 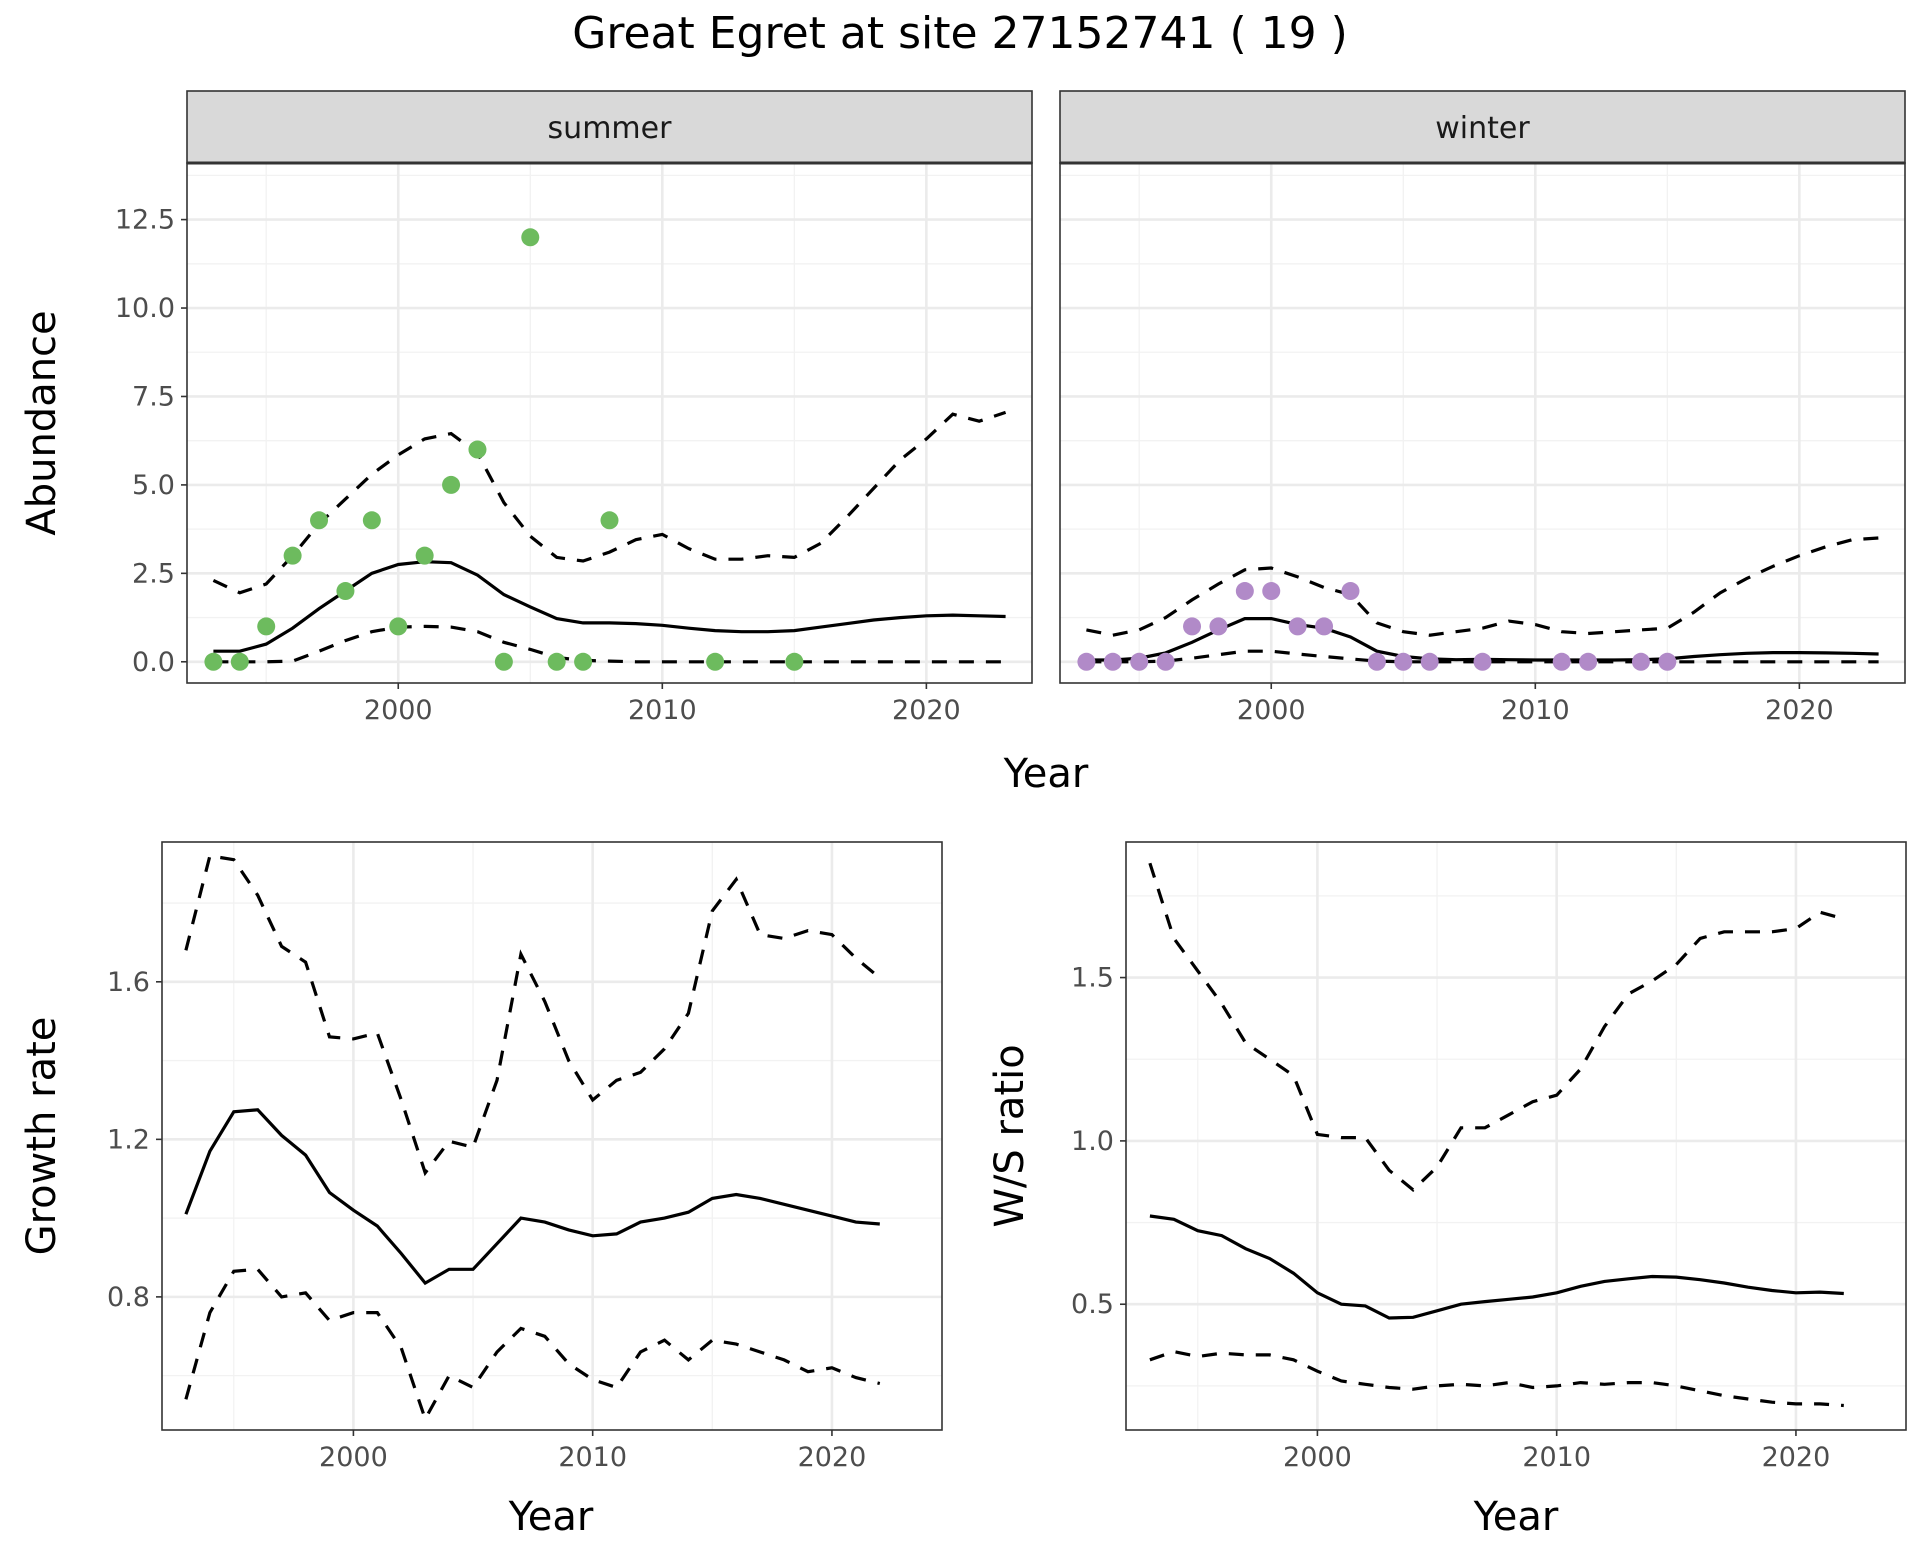 What do you see at coordinates (42, 422) in the screenshot?
I see `y-axis-title: Abundance` at bounding box center [42, 422].